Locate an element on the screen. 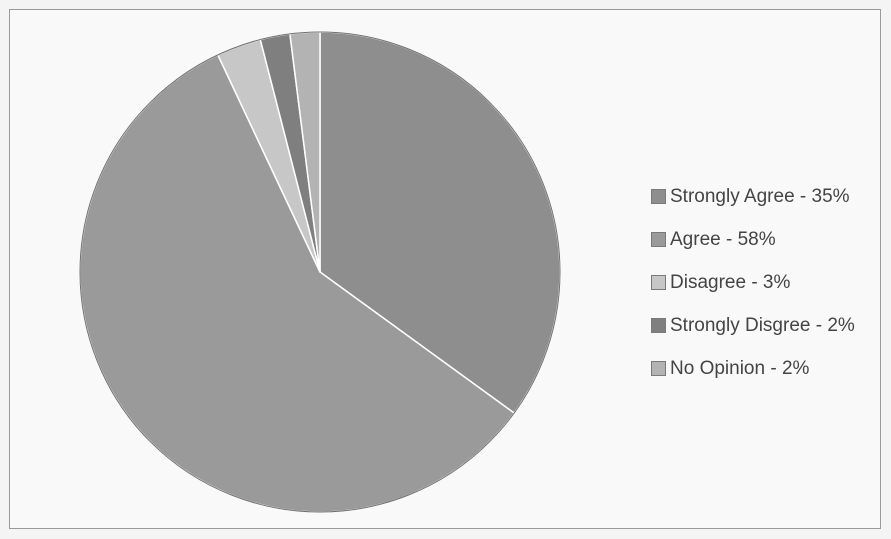  legend-swatch-strongly-disagree is located at coordinates (658, 325).